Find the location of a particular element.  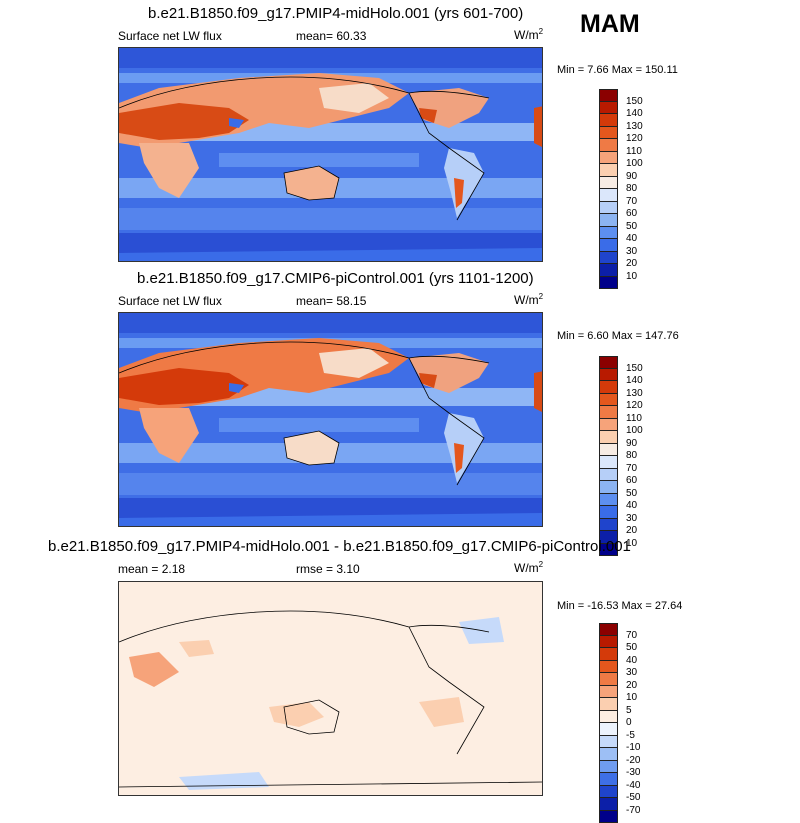

season-label: MAM is located at coordinates (610, 24).